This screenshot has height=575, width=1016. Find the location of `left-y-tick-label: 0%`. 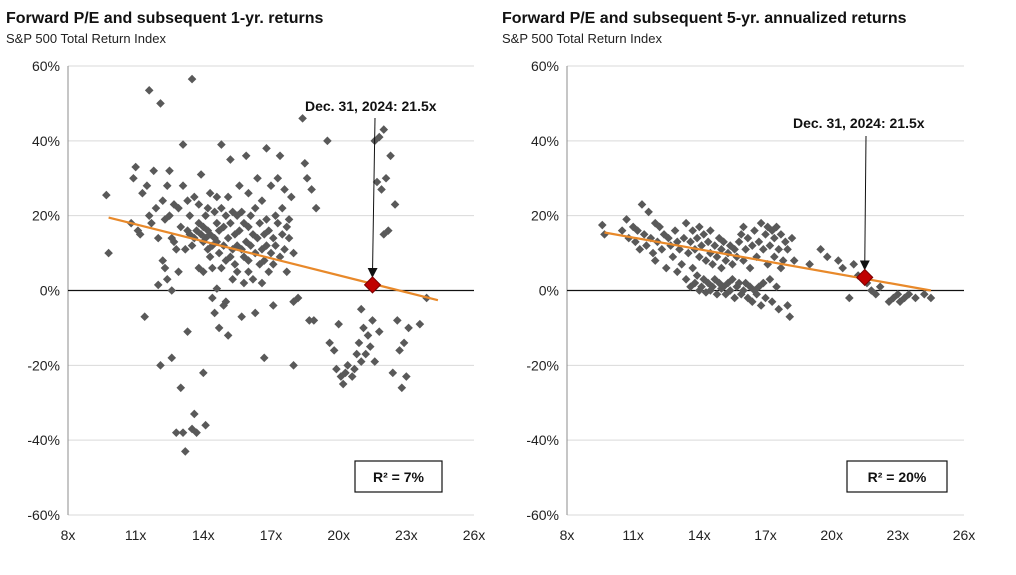

left-y-tick-label: 0% is located at coordinates (50, 291).